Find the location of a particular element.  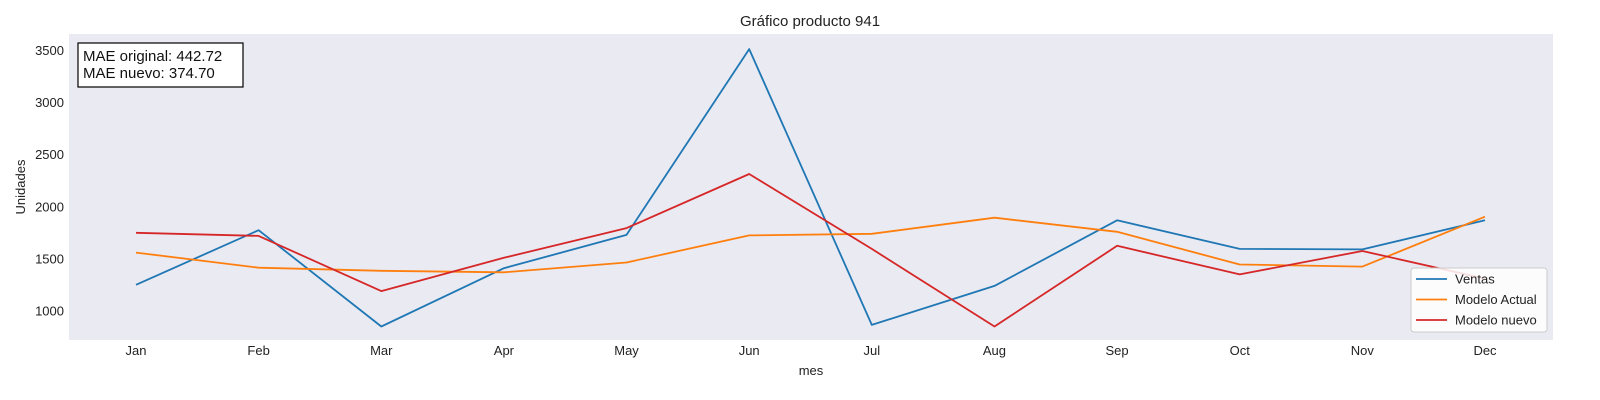

mae-annotation-box: MAE original: 442.72 MAE nuevo: 374.70 is located at coordinates (160, 65).